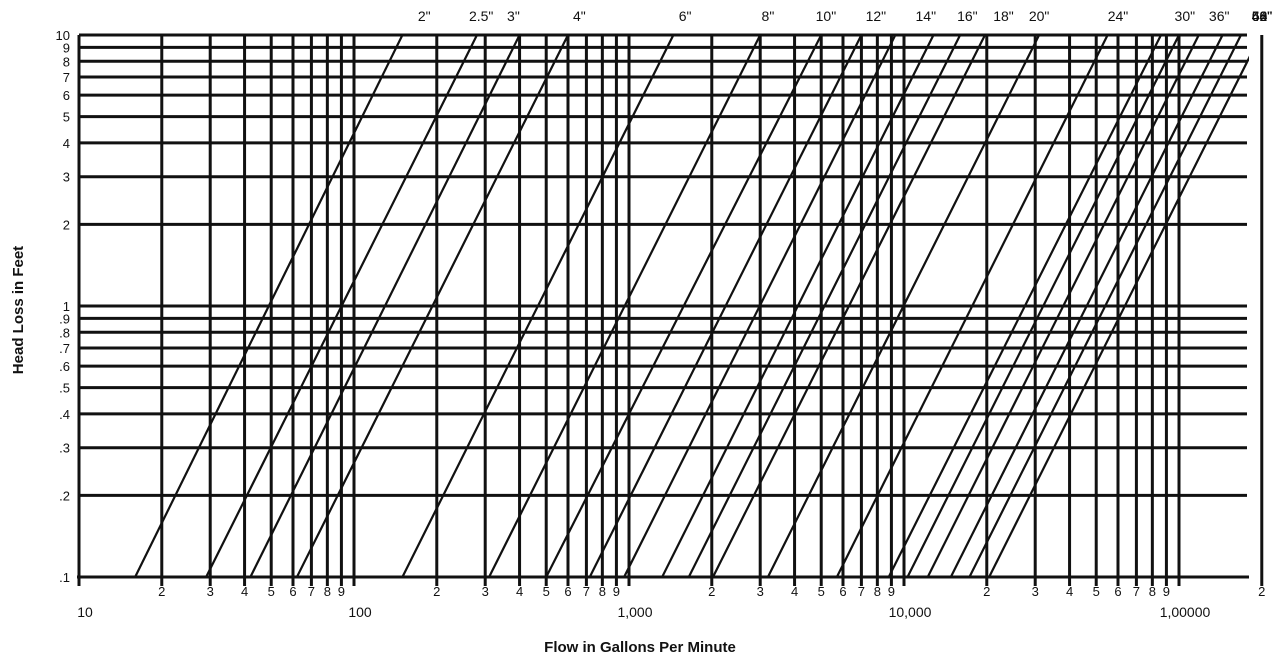 The height and width of the screenshot is (659, 1279). What do you see at coordinates (926, 16) in the screenshot?
I see `pipe-size-label: 14"` at bounding box center [926, 16].